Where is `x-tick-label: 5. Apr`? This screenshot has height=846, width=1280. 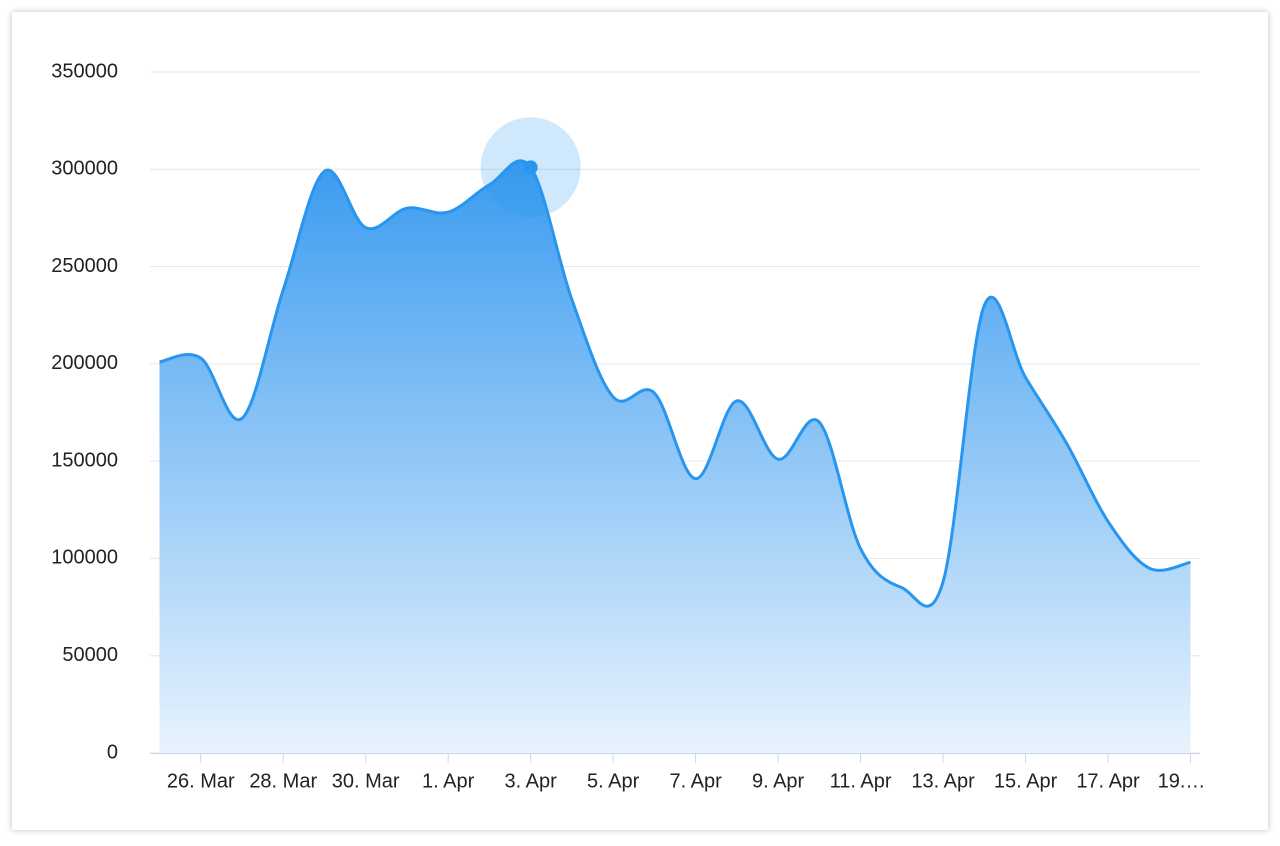
x-tick-label: 5. Apr is located at coordinates (613, 781).